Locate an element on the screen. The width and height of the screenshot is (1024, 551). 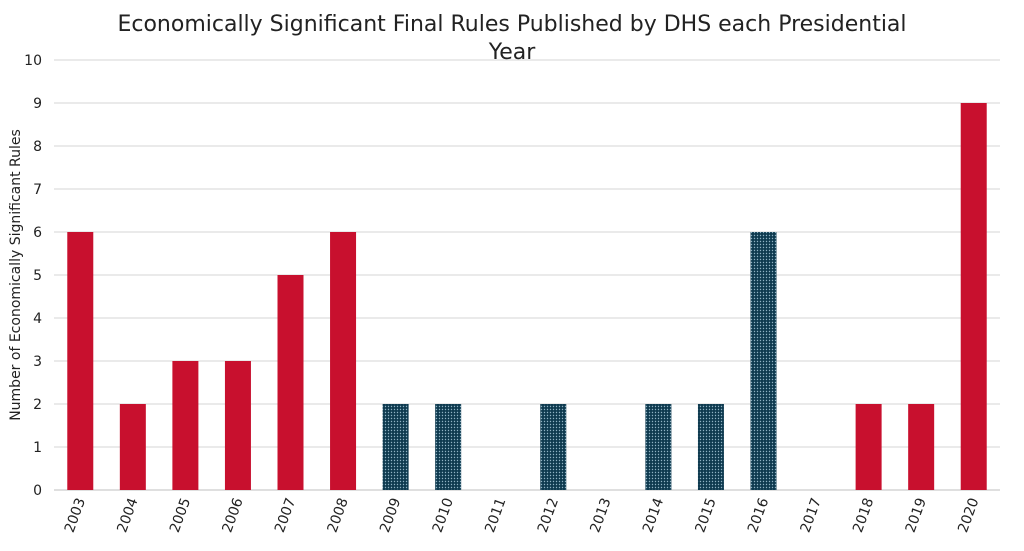
bar-2007 is located at coordinates (290, 382).